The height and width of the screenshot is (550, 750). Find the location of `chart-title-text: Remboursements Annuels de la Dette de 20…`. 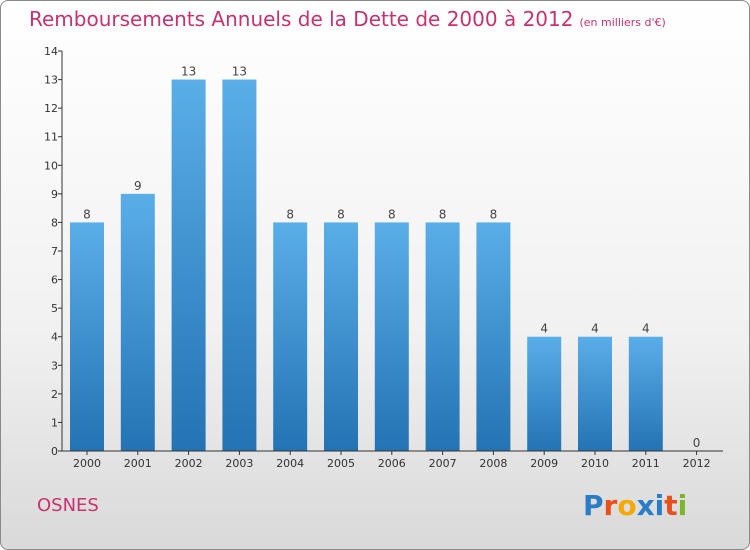

chart-title-text: Remboursements Annuels de la Dette de 20… is located at coordinates (301, 19).